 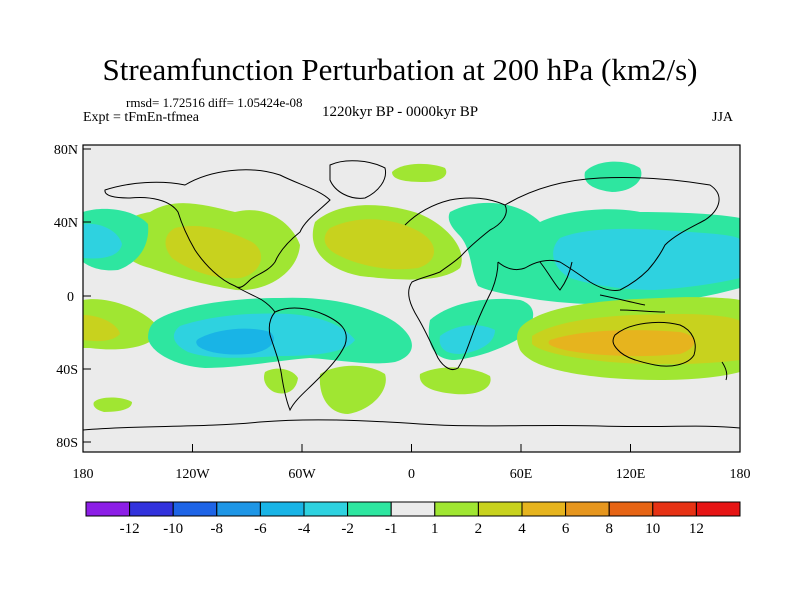 What do you see at coordinates (479, 529) in the screenshot?
I see `colorbar-label: 2` at bounding box center [479, 529].